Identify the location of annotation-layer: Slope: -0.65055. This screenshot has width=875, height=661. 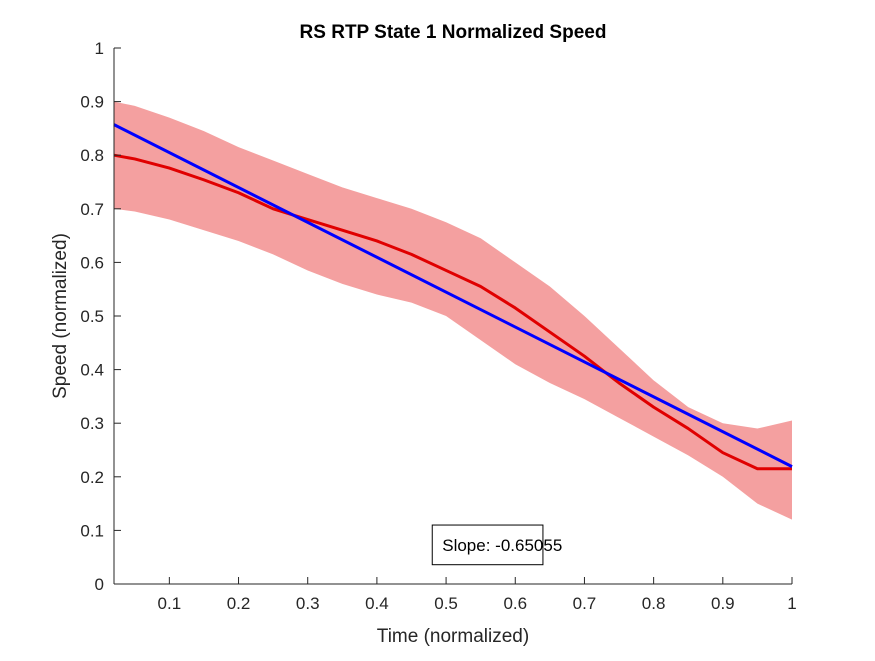
(496, 545).